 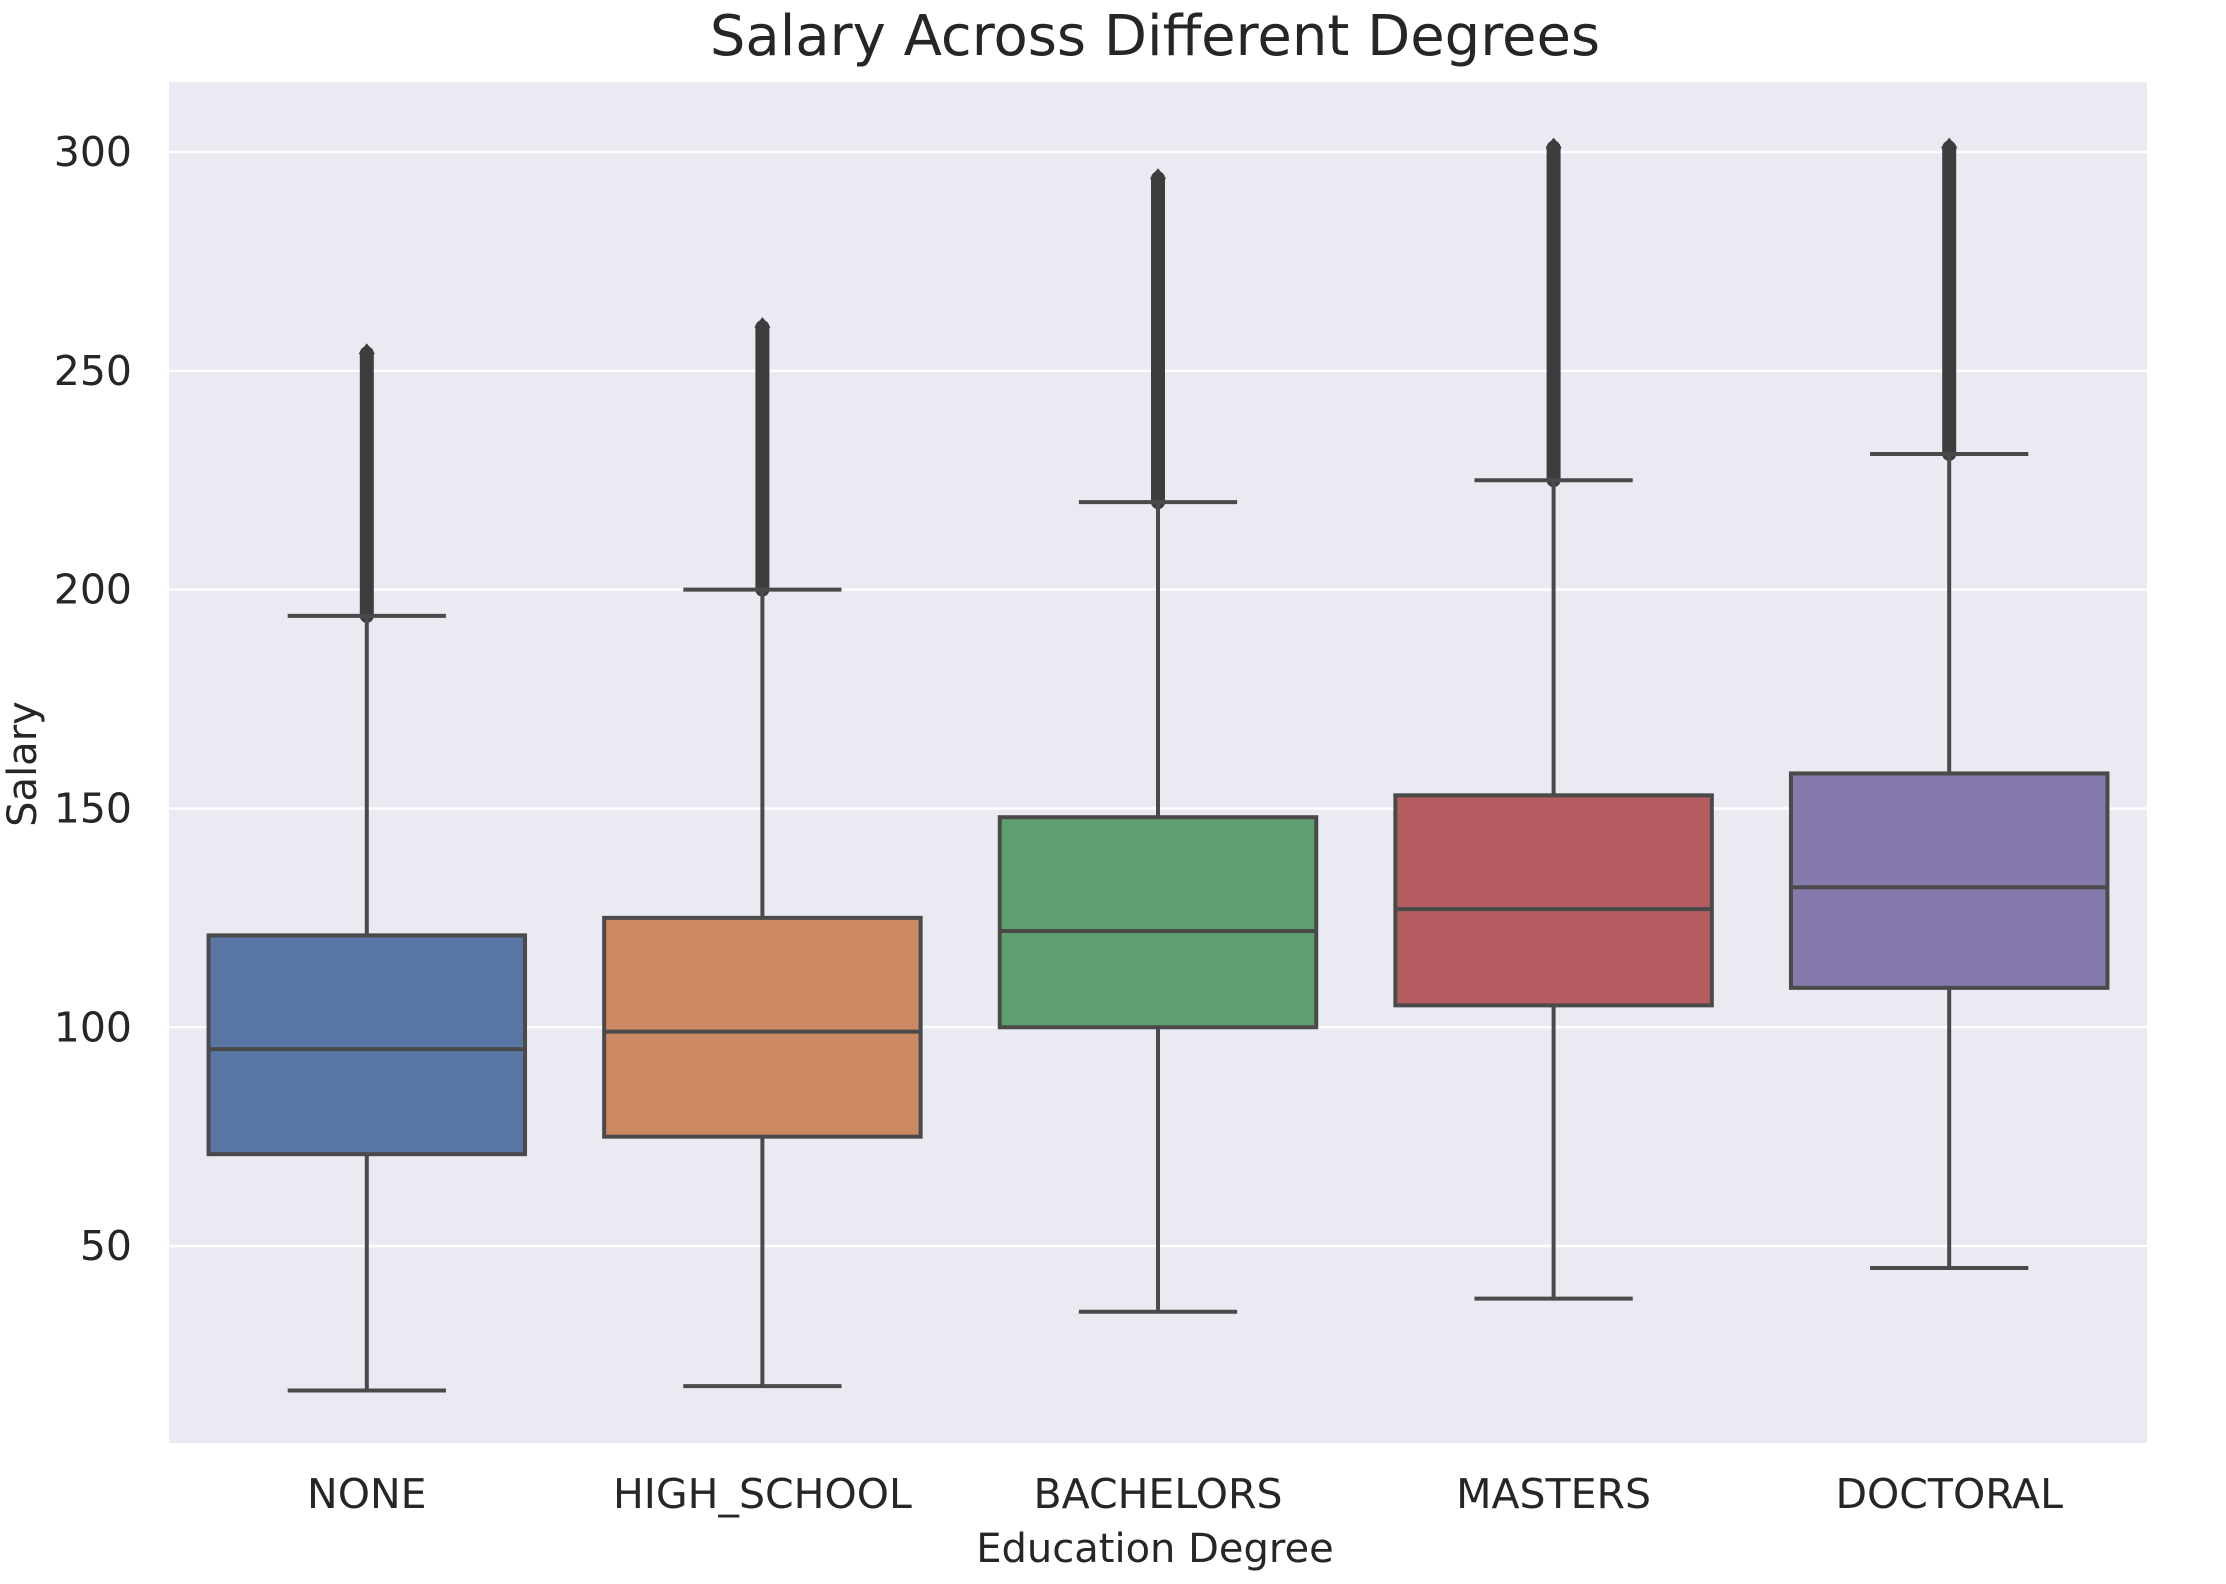 I want to click on x-tick-label: NONE, so click(x=367, y=1494).